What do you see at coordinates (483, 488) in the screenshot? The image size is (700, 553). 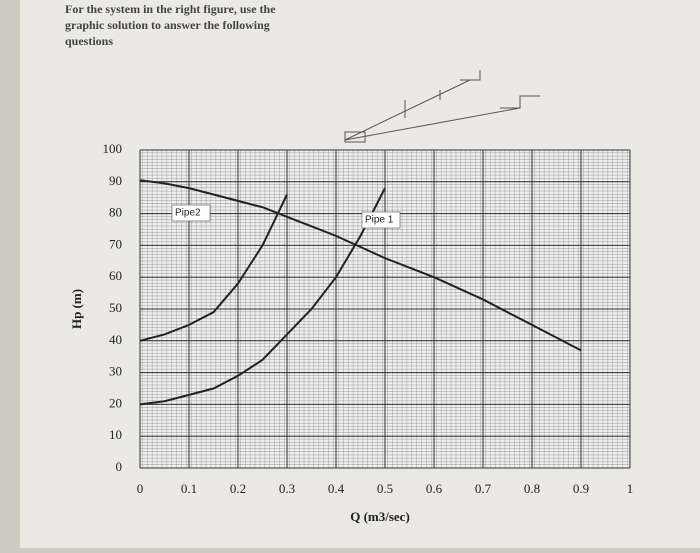 I see `x-tick-label: 0.7` at bounding box center [483, 488].